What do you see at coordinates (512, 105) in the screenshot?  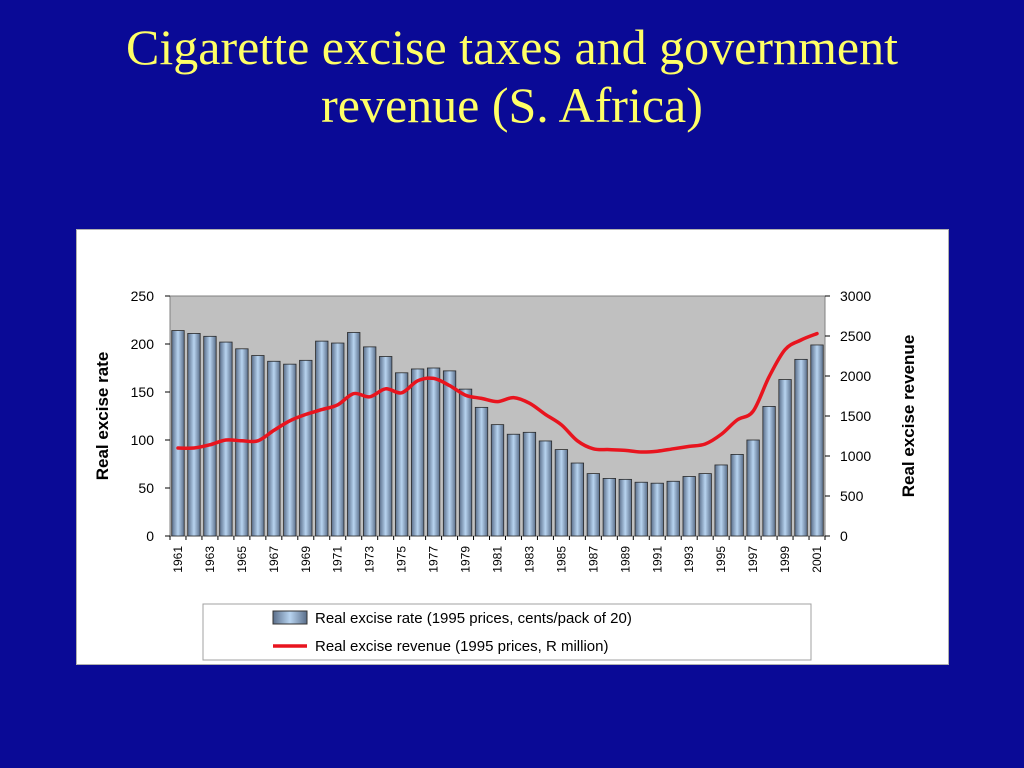 I see `slide-title-line-2: revenue (S. Africa)` at bounding box center [512, 105].